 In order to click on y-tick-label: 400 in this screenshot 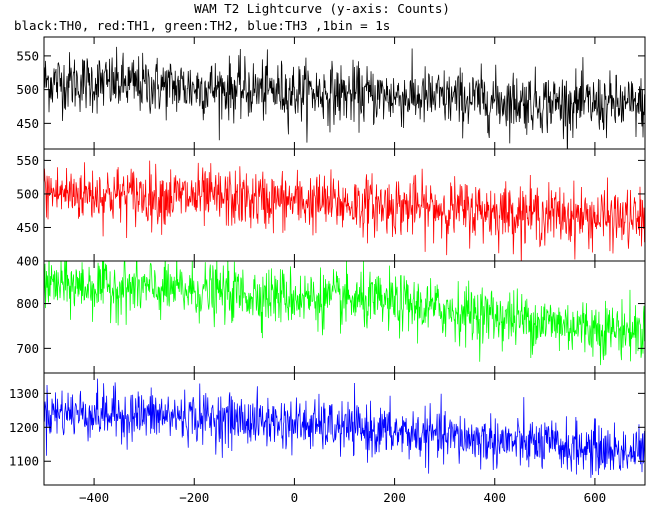, I will do `click(27, 261)`.